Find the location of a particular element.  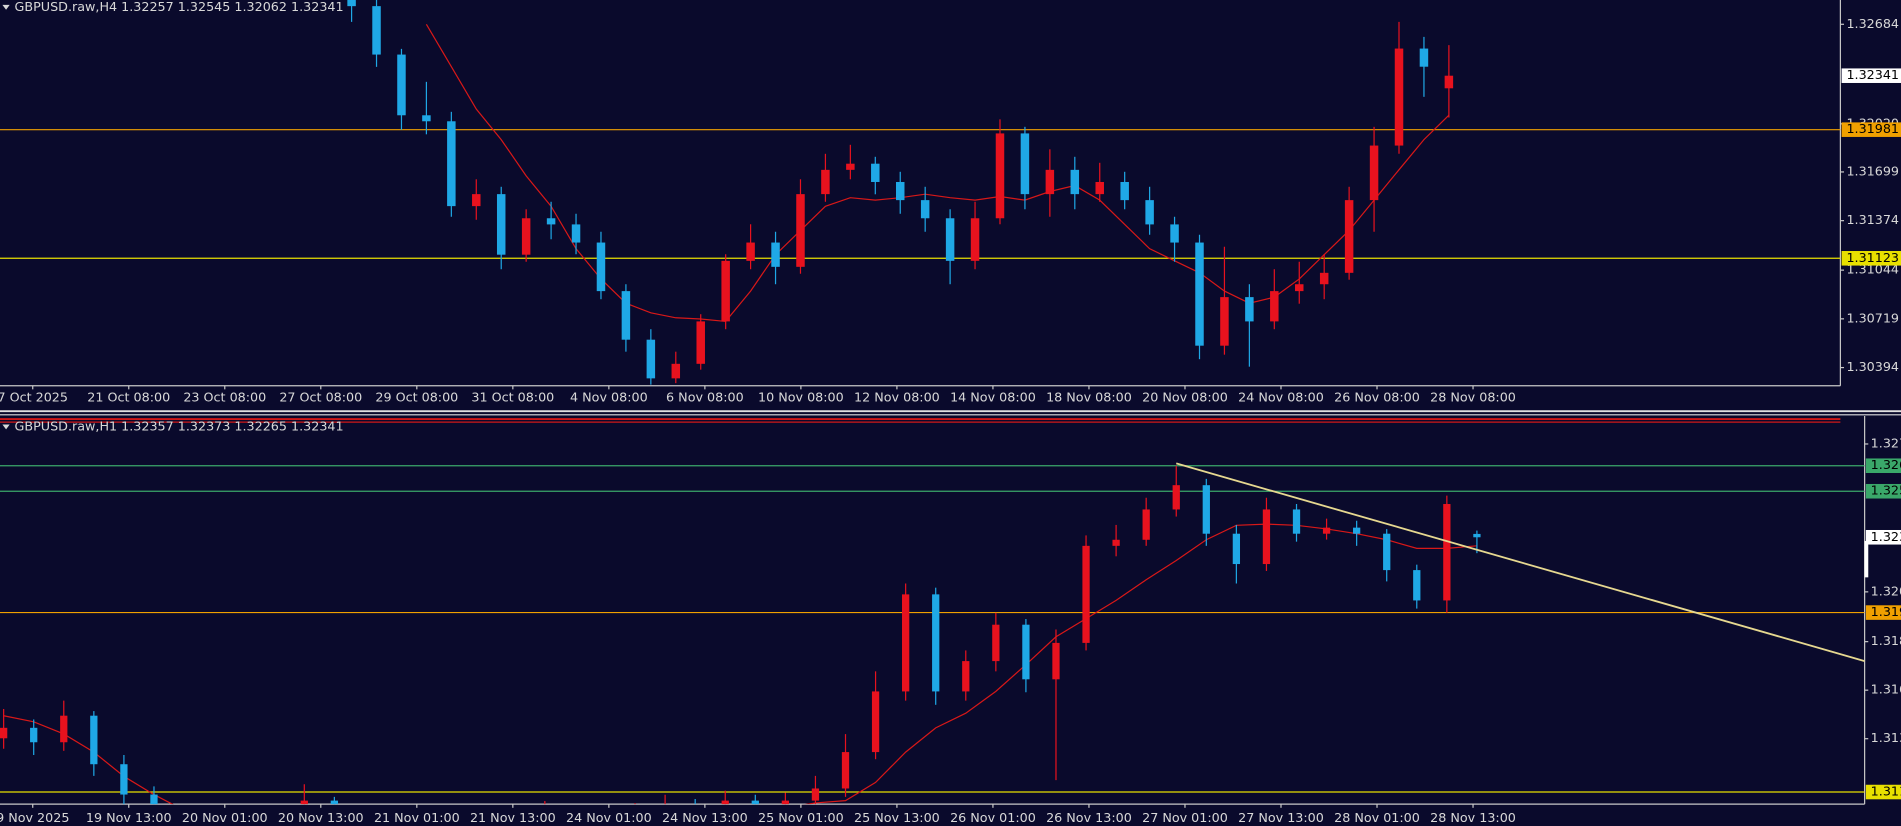

x-tick-label: 26 Nov 08:00 is located at coordinates (1377, 397).